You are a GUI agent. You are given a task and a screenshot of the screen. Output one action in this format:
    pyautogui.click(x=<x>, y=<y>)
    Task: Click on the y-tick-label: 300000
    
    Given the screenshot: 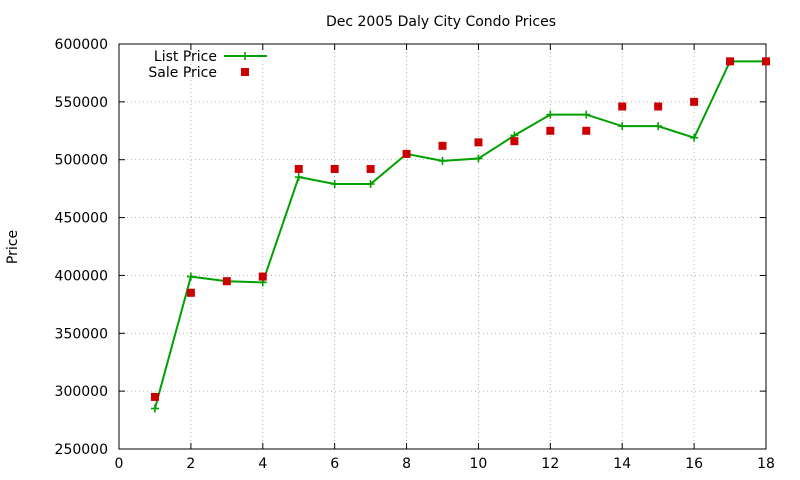 What is the action you would take?
    pyautogui.click(x=81, y=392)
    